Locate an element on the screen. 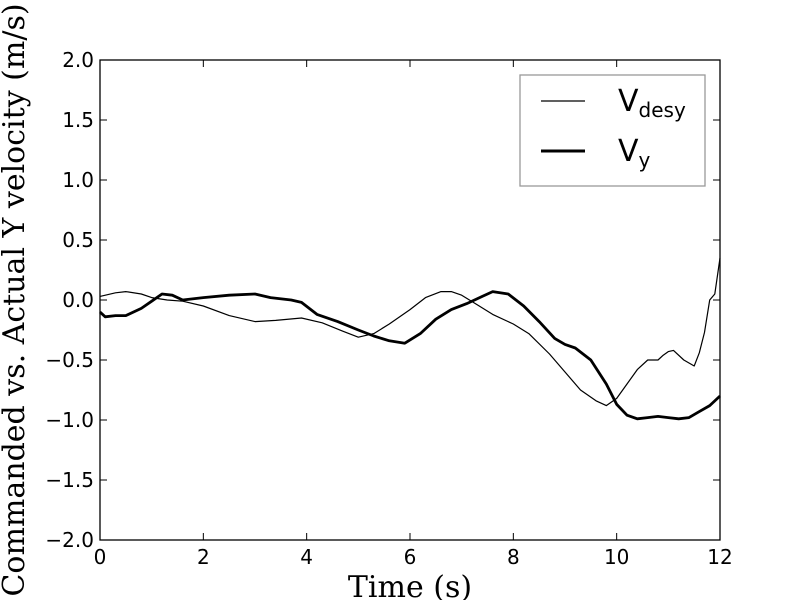 The height and width of the screenshot is (600, 800). y-axis-title: Commanded vs. Actual Y velocity (m/s) is located at coordinates (16, 299).